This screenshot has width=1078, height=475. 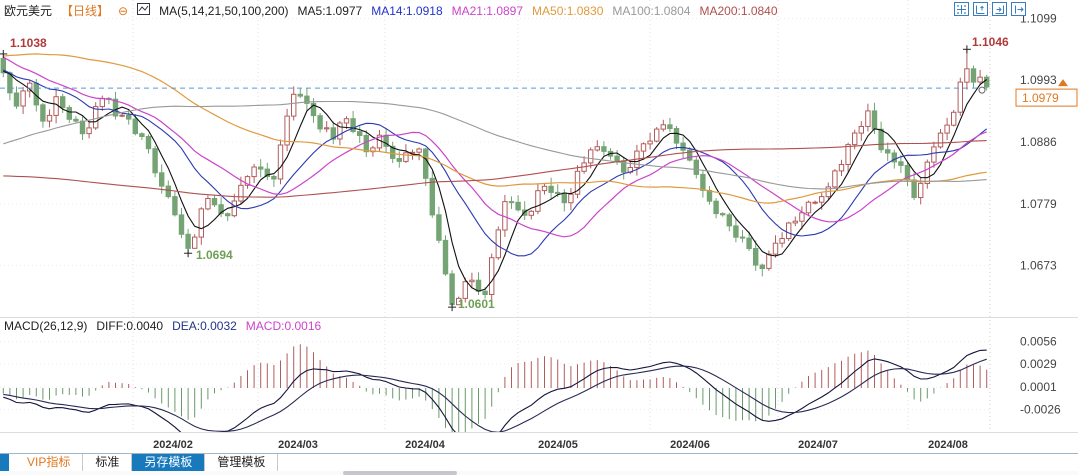 What do you see at coordinates (144, 10) in the screenshot?
I see `ma-indicator-icon` at bounding box center [144, 10].